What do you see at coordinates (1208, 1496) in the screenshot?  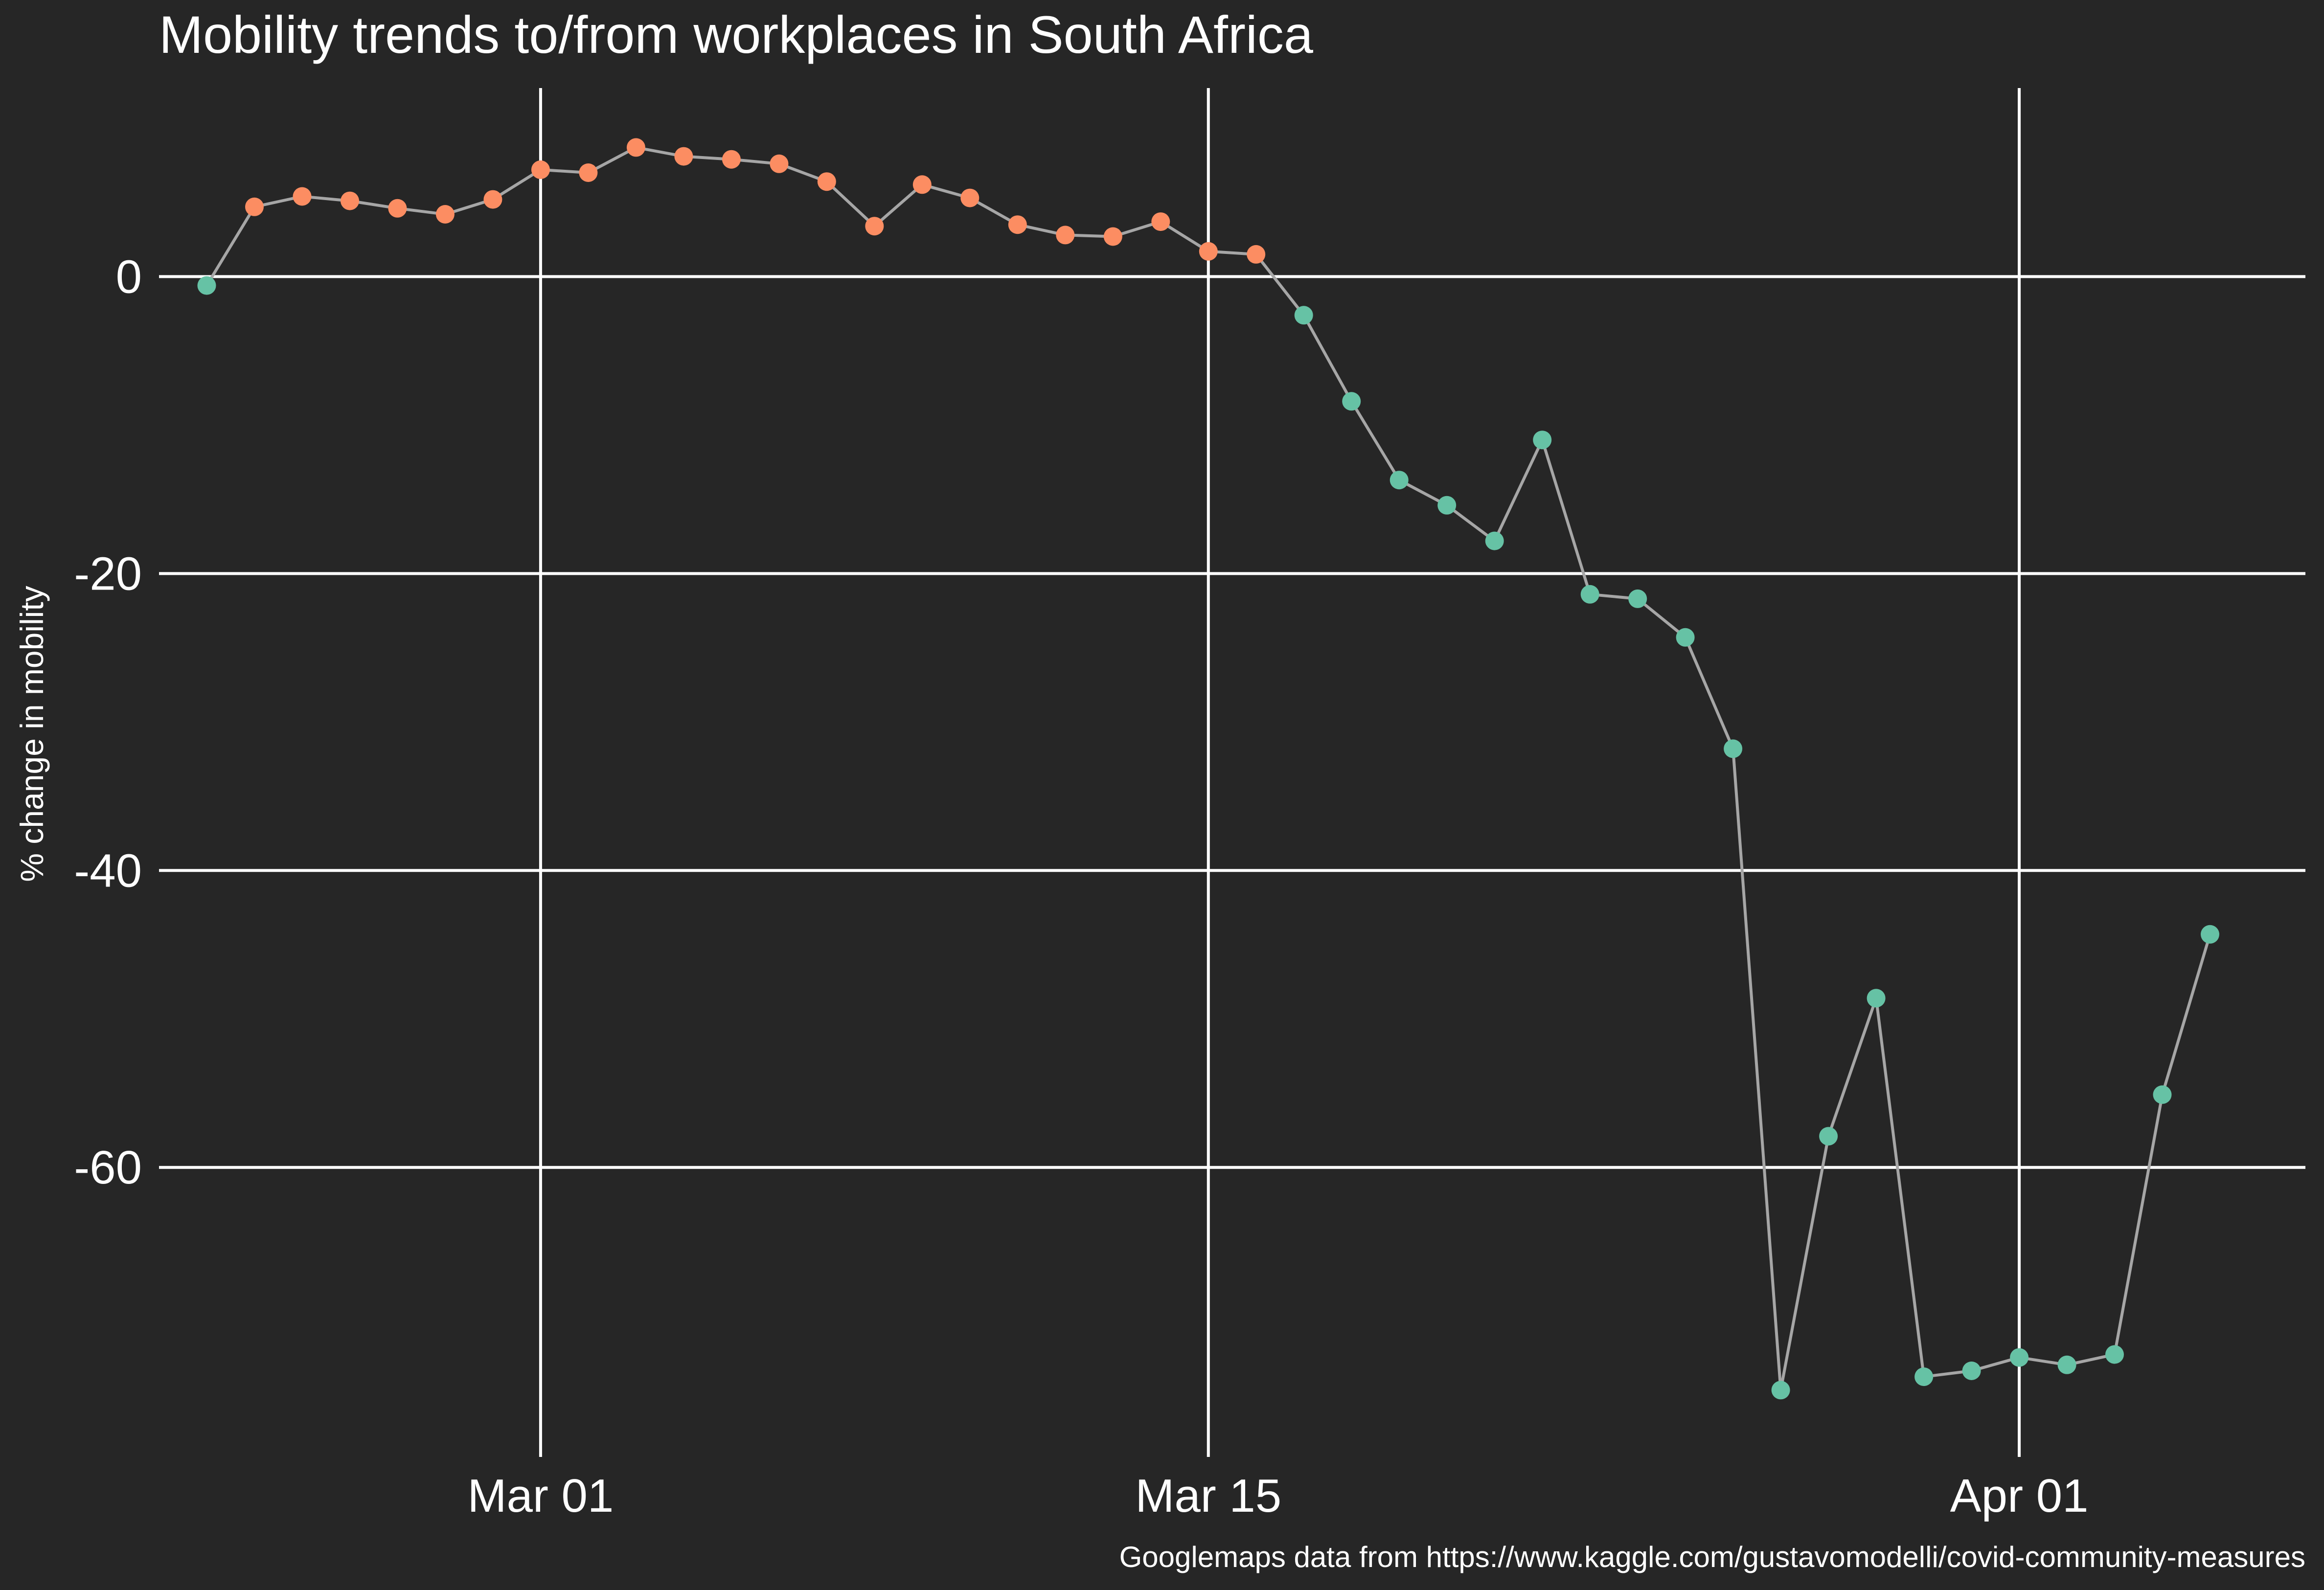 I see `x-tick-label: Mar 15` at bounding box center [1208, 1496].